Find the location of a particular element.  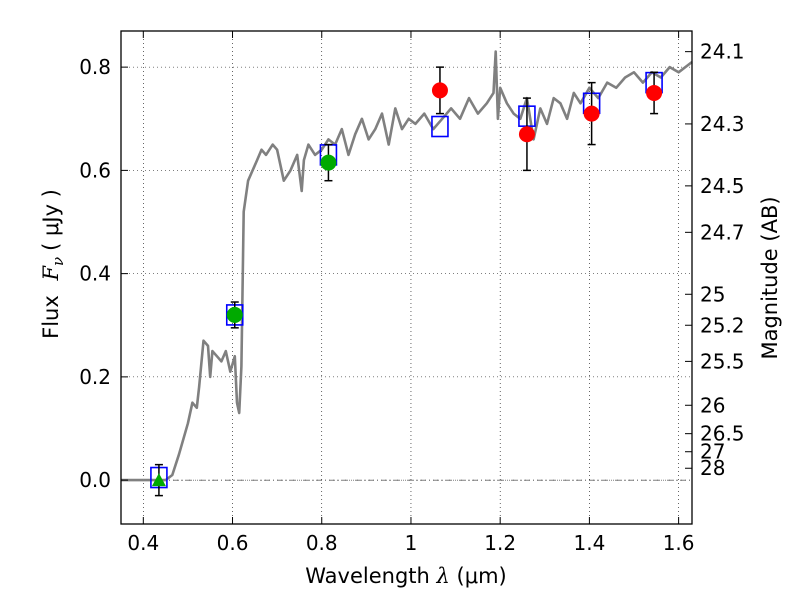

x-tick-label: 0.6 is located at coordinates (233, 543).